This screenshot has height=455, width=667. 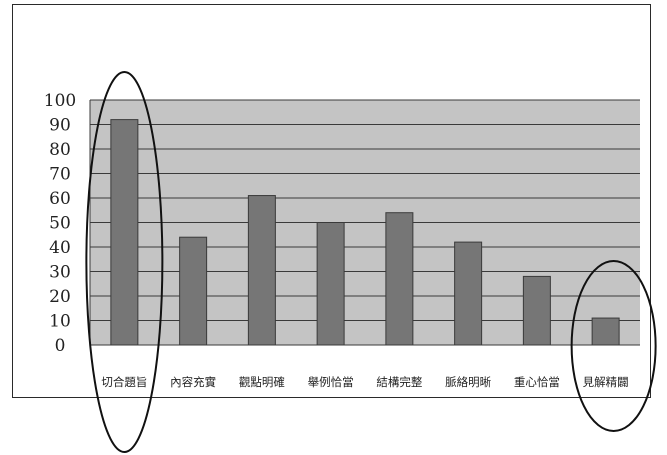 What do you see at coordinates (124, 382) in the screenshot?
I see `x-category-label: 切合題旨` at bounding box center [124, 382].